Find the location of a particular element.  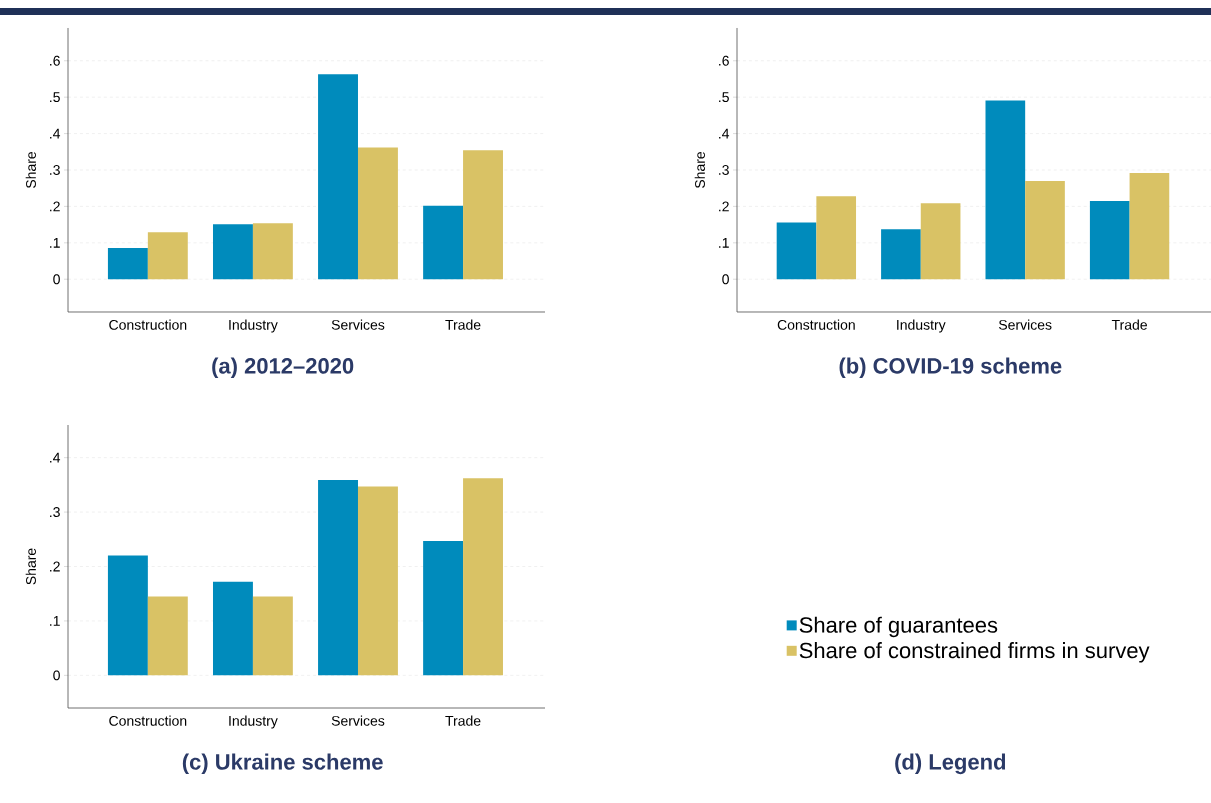

text: (b) COVID-19 scheme is located at coordinates (950, 368).